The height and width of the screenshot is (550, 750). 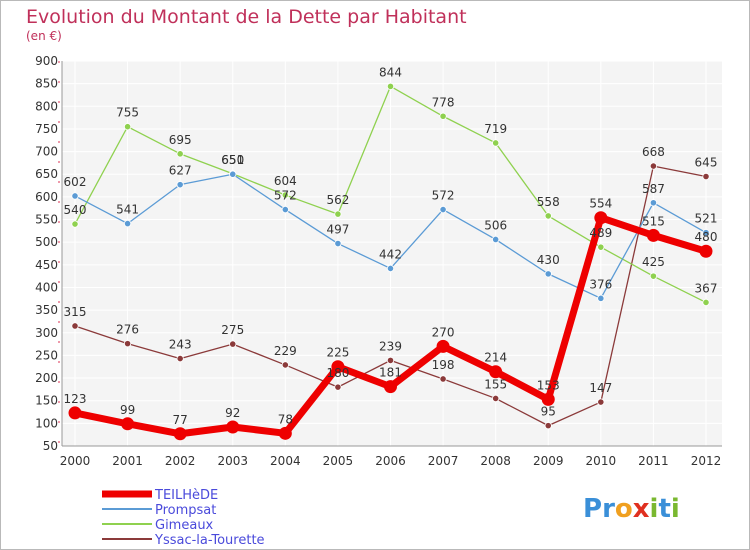 I want to click on data-label-teilh-de: 554, so click(x=600, y=204).